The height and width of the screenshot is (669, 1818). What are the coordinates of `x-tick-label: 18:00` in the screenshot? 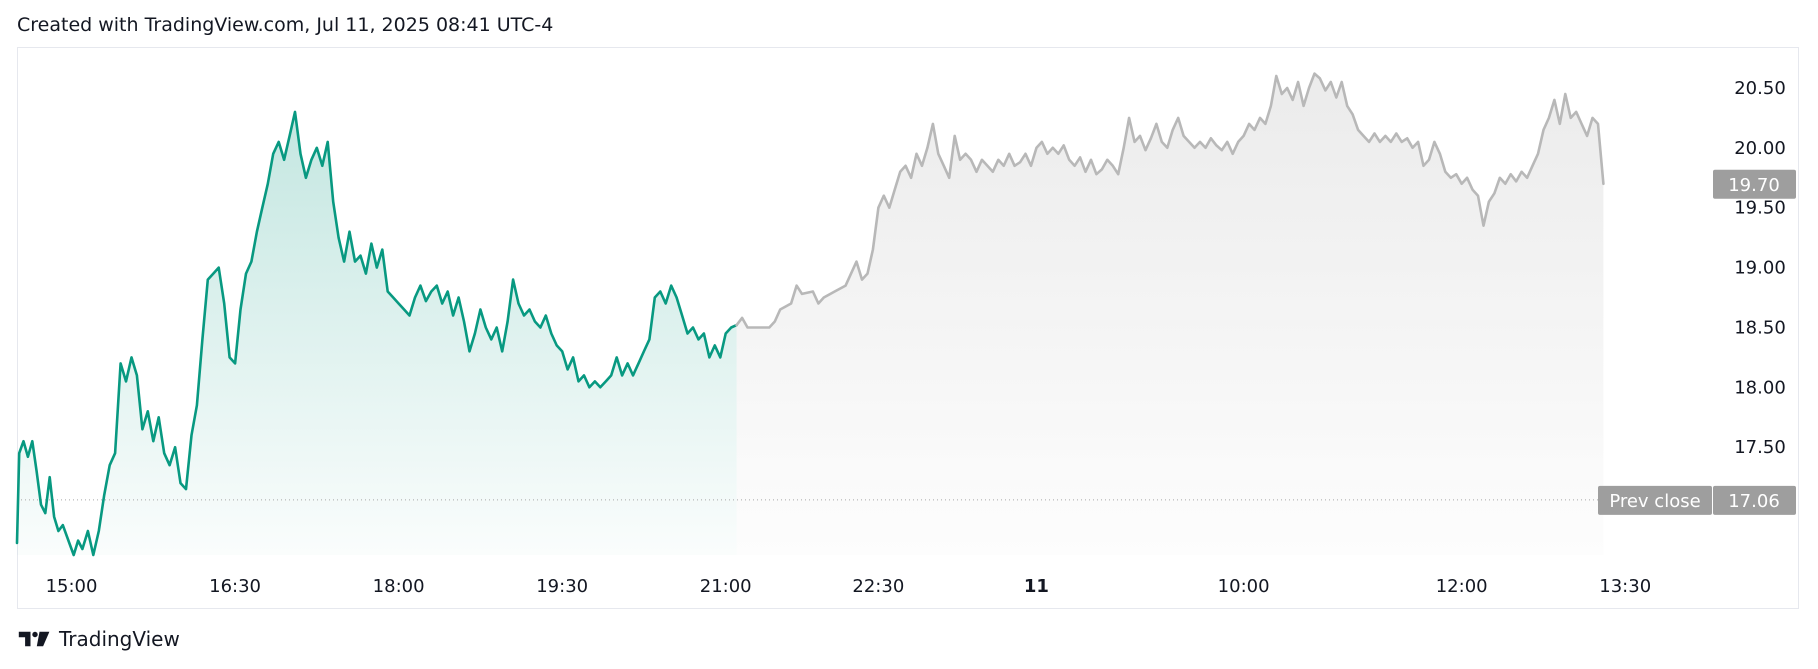 It's located at (399, 586).